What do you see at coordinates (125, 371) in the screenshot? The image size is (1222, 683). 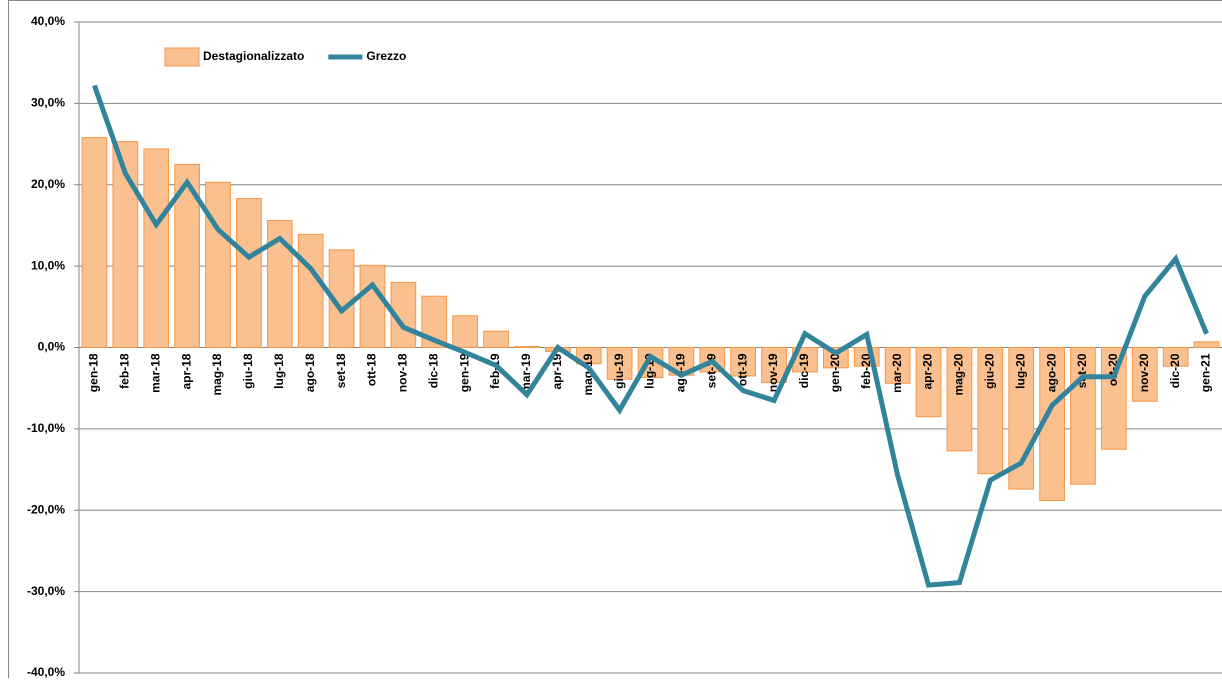 I see `x-tick-label: feb-18` at bounding box center [125, 371].